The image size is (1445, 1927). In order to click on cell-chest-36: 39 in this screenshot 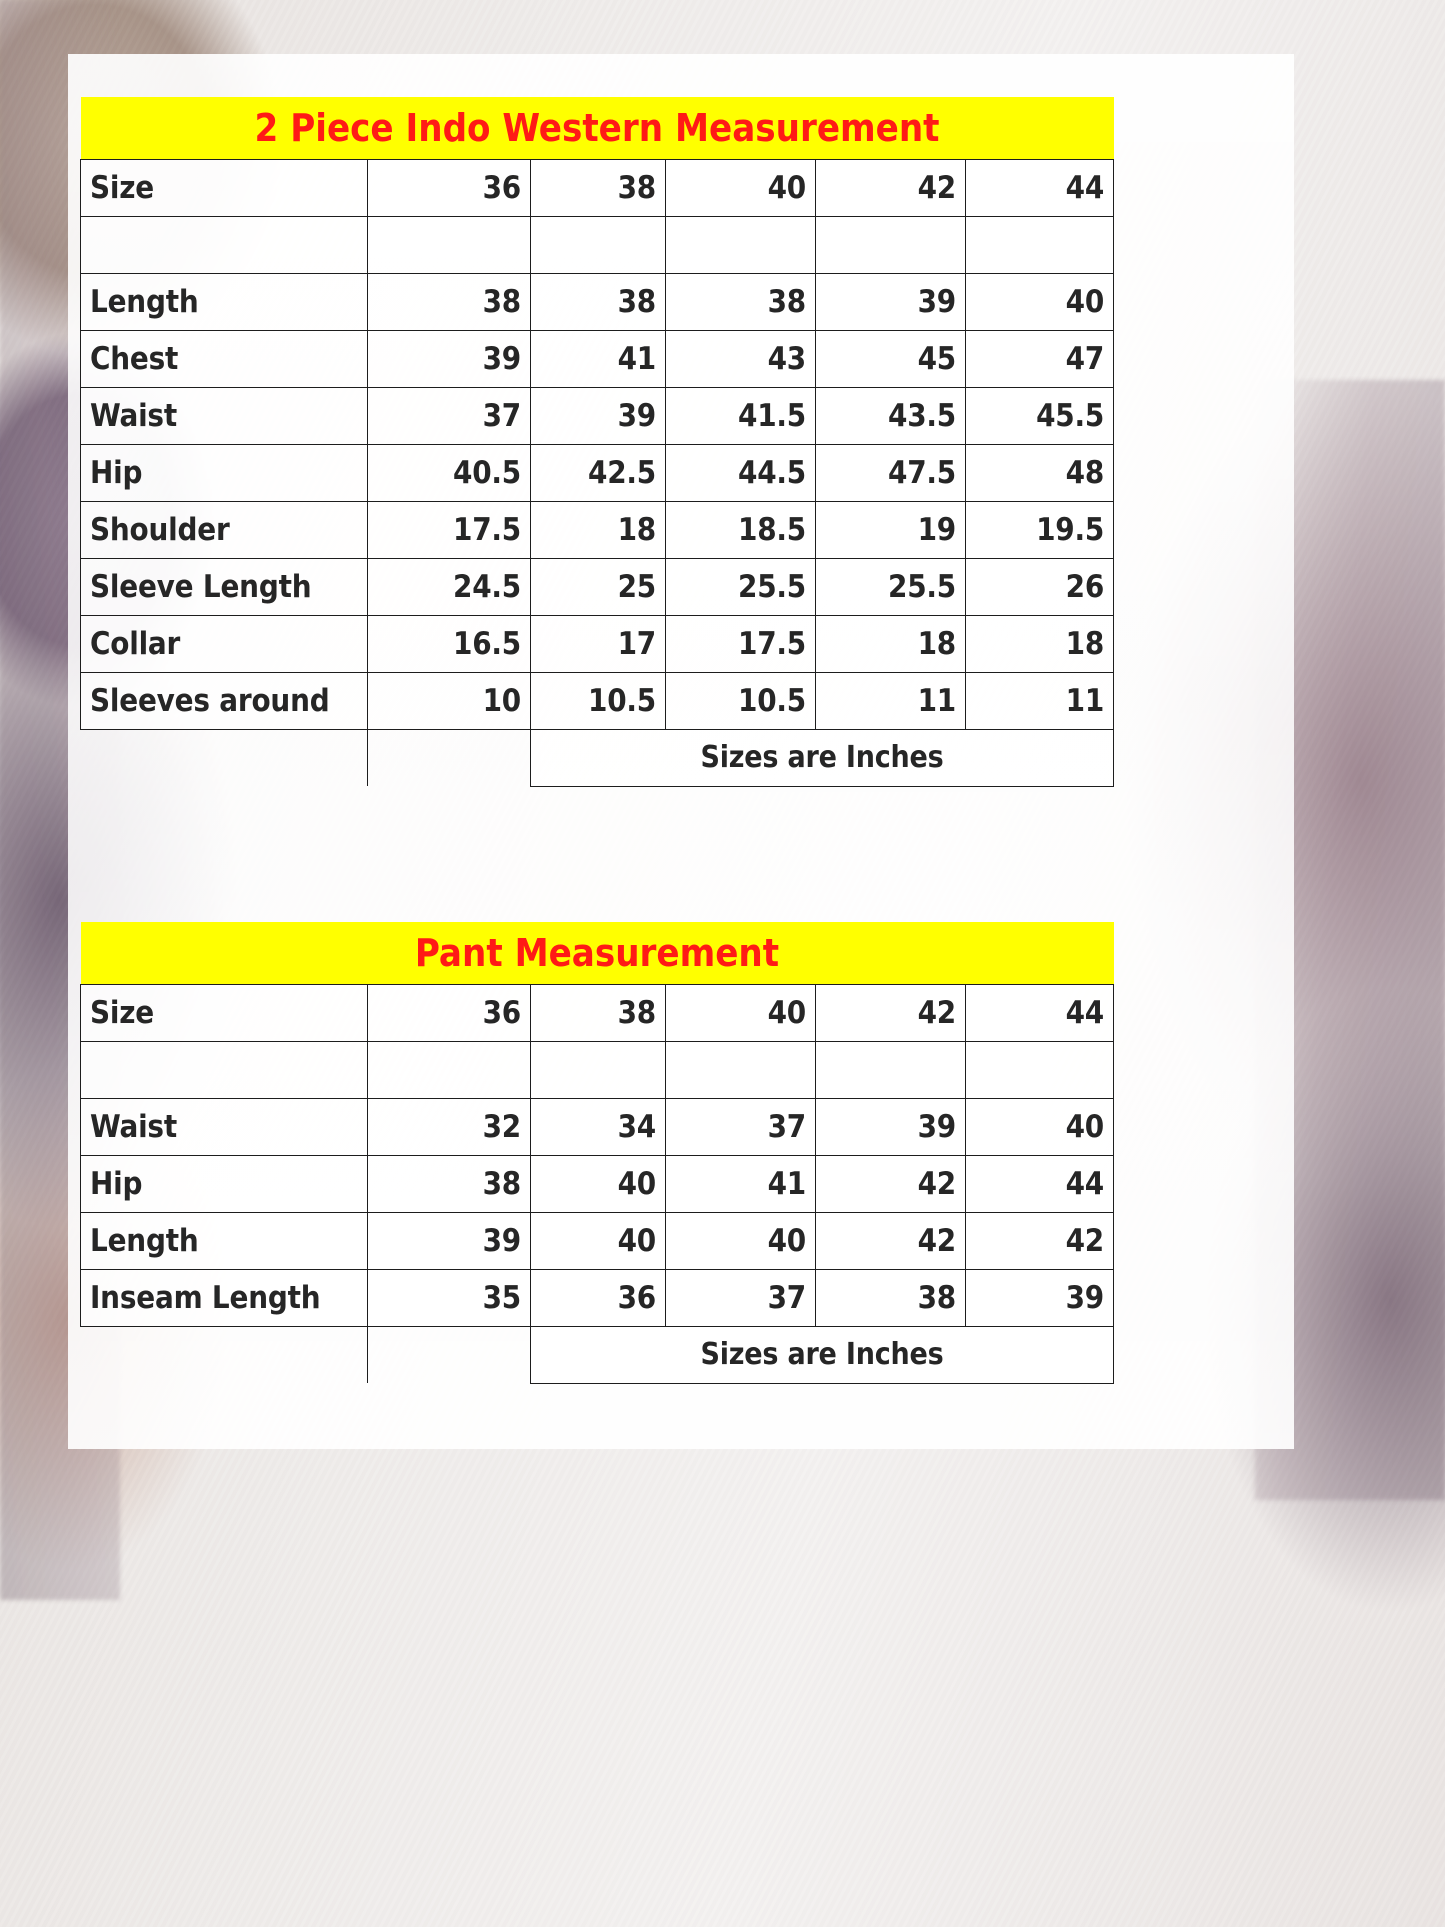, I will do `click(449, 358)`.